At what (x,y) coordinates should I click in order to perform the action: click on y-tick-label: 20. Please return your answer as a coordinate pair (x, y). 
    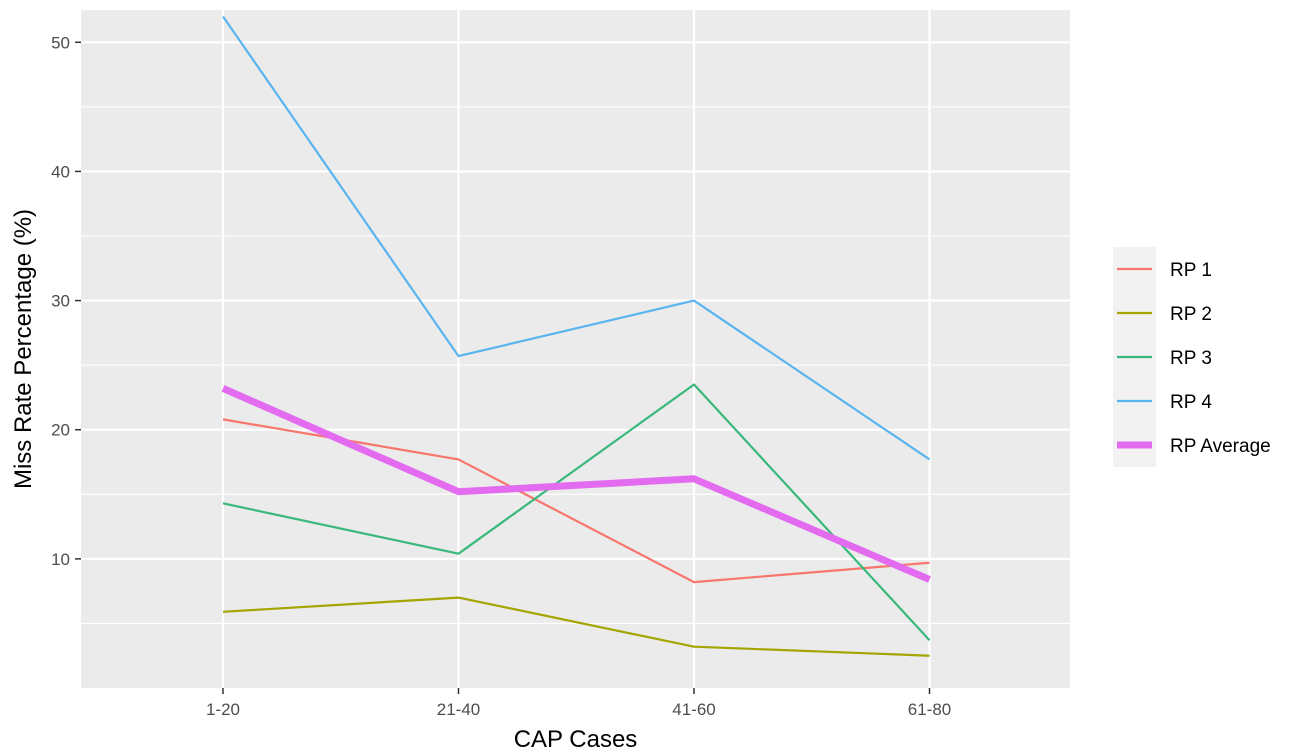
    Looking at the image, I should click on (60, 430).